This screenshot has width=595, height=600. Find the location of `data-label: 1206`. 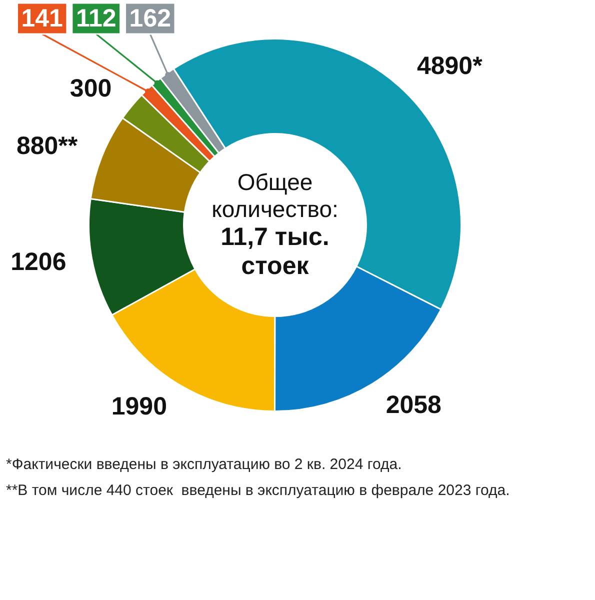

data-label: 1206 is located at coordinates (38, 262).